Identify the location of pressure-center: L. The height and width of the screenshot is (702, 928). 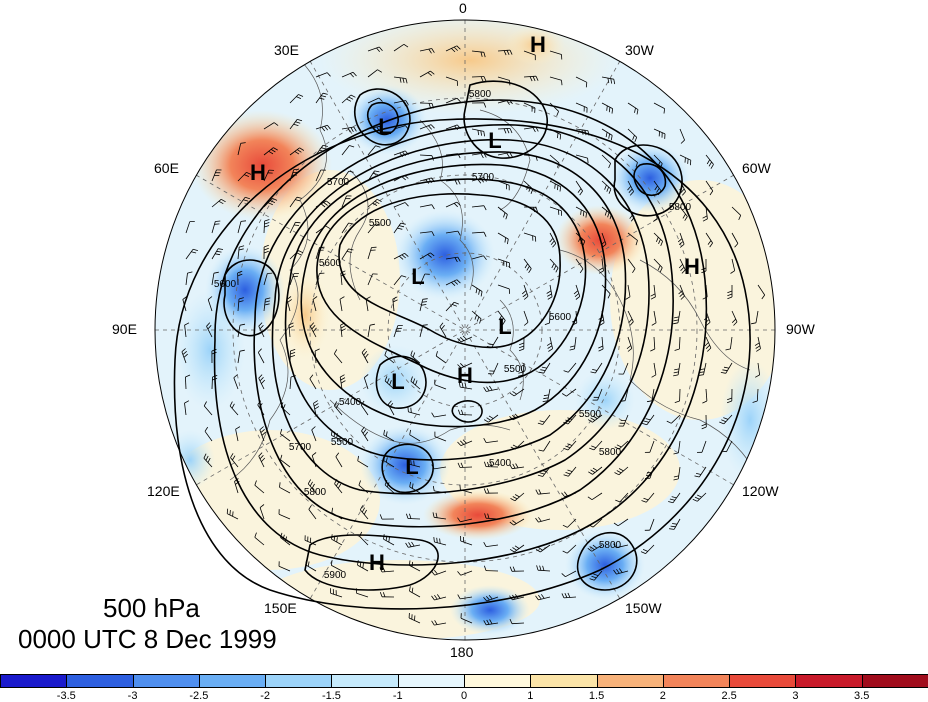
(494, 140).